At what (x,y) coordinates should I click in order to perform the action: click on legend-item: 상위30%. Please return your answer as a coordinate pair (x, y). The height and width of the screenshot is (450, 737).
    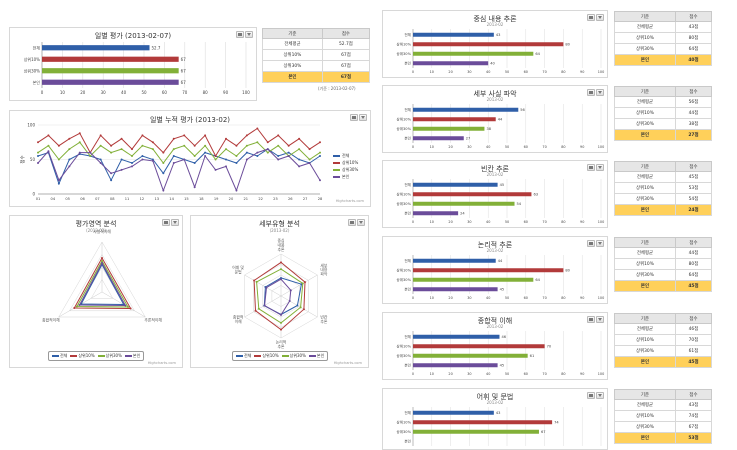
    Looking at the image, I should click on (345, 169).